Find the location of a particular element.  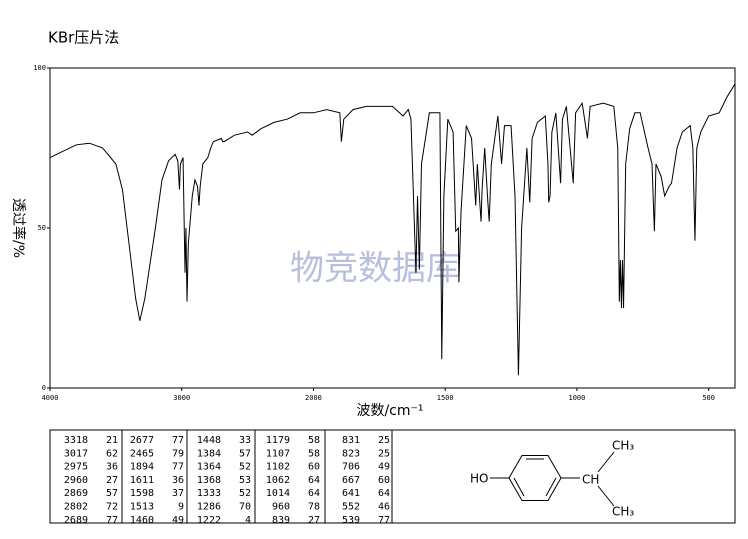

y-tick-label: 50 is located at coordinates (42, 228).